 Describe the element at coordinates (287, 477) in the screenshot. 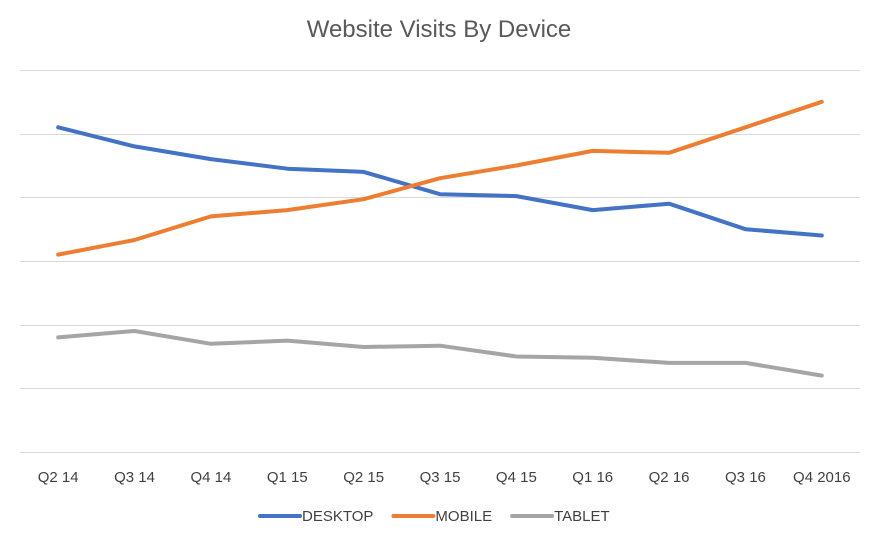

I see `x-tick-label: Q1 15` at that location.